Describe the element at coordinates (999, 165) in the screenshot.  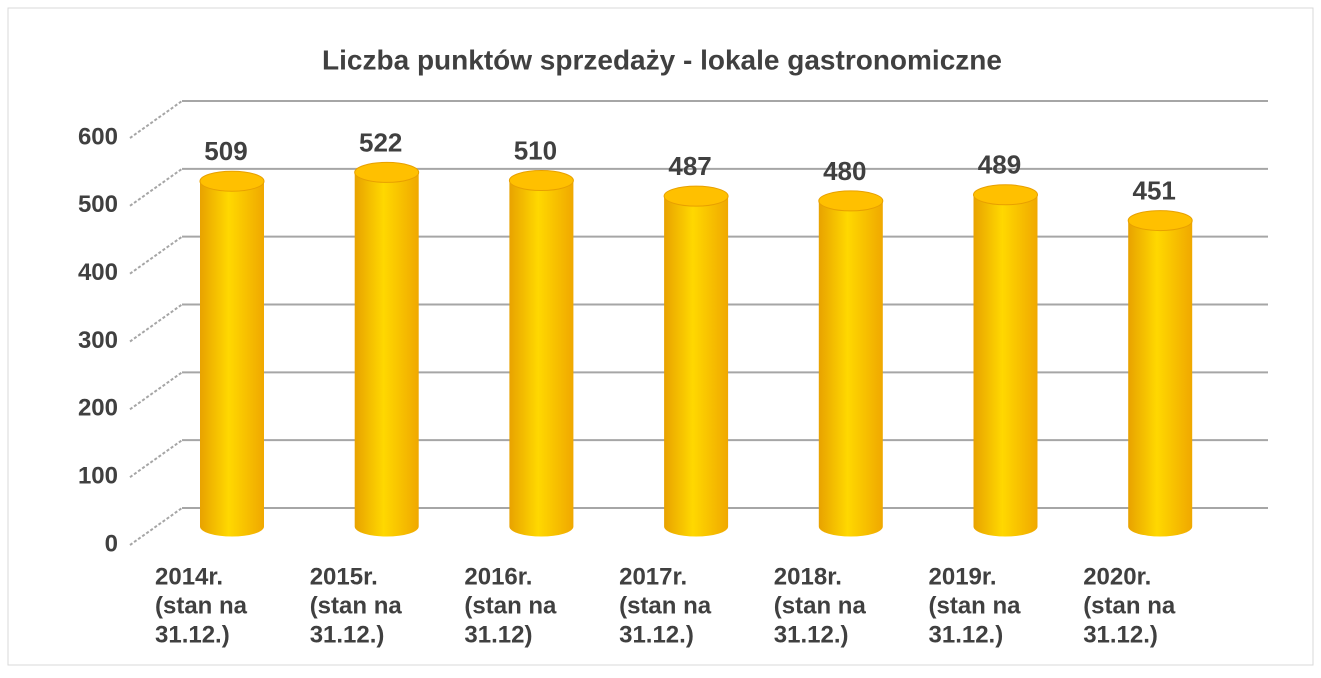
I see `value-label: 489` at that location.